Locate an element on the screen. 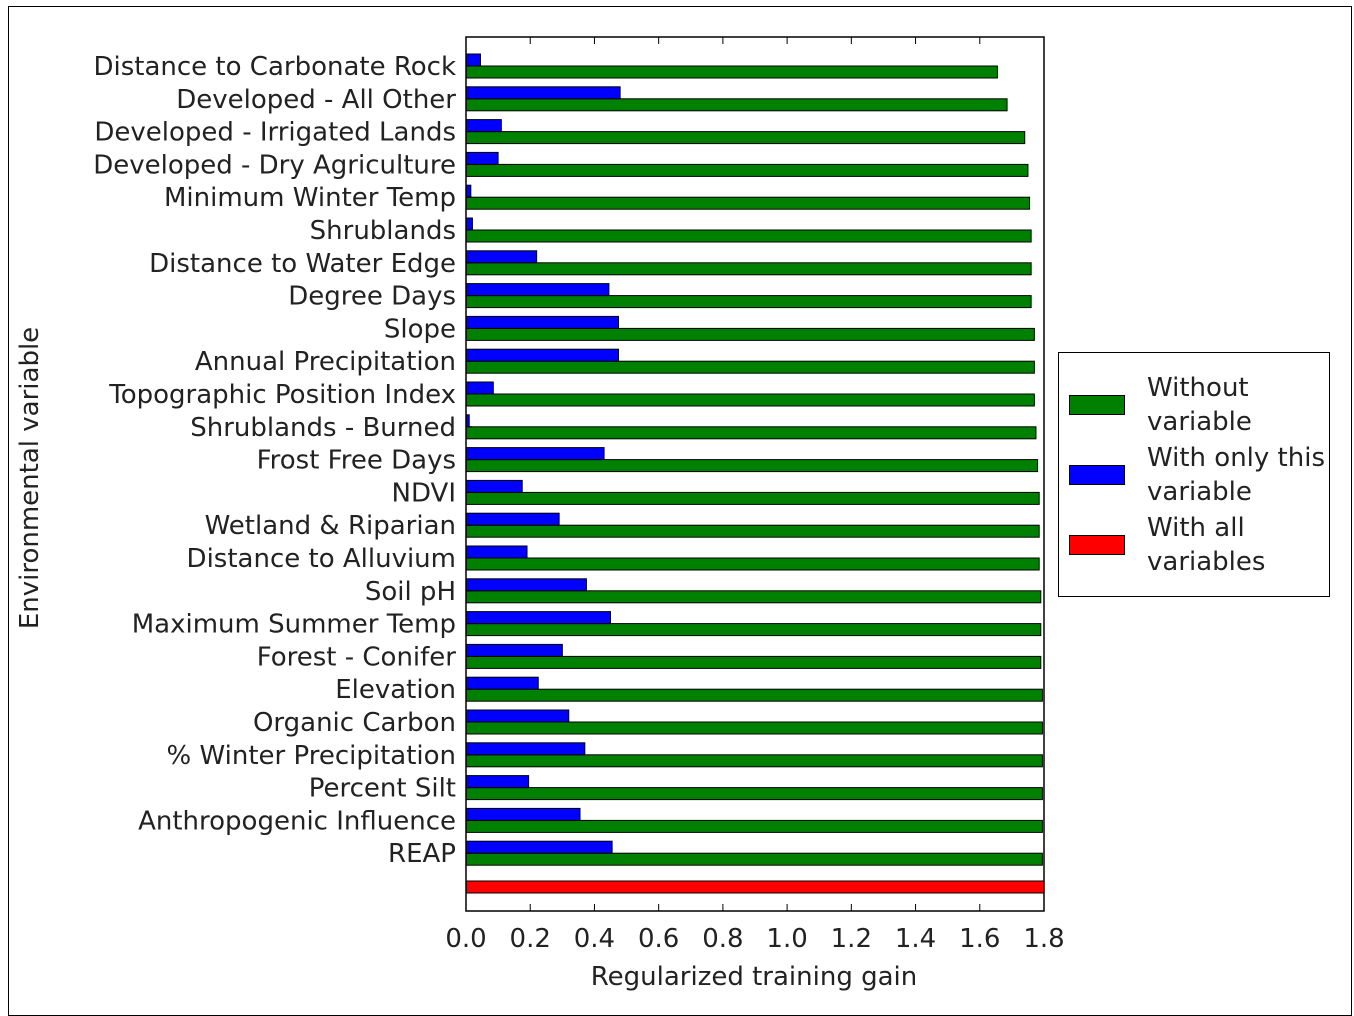 This screenshot has height=1016, width=1354. category-label: Soil pH is located at coordinates (410, 592).